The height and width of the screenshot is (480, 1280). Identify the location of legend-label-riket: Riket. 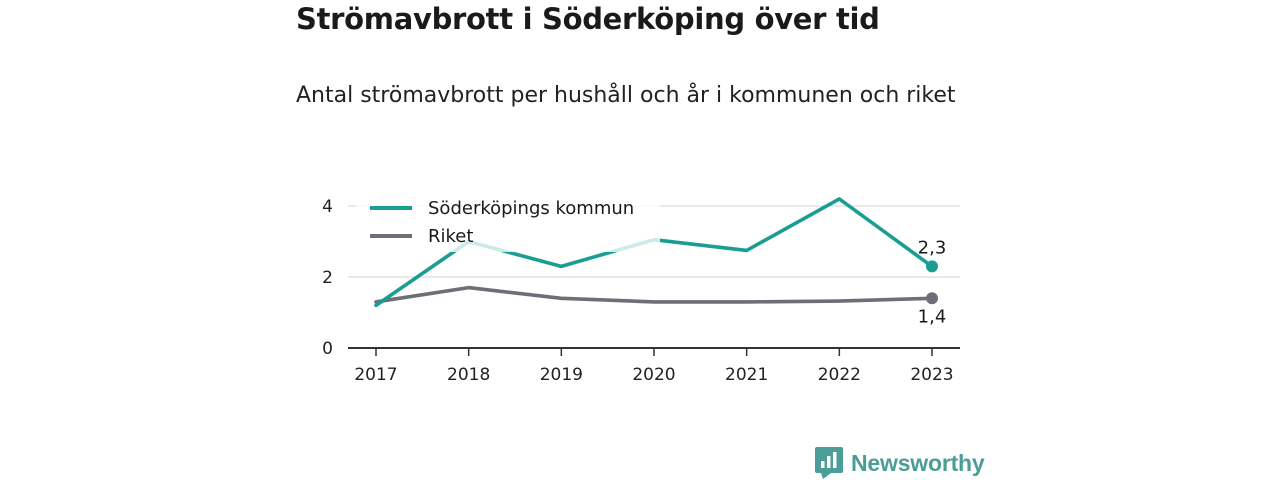
(450, 236).